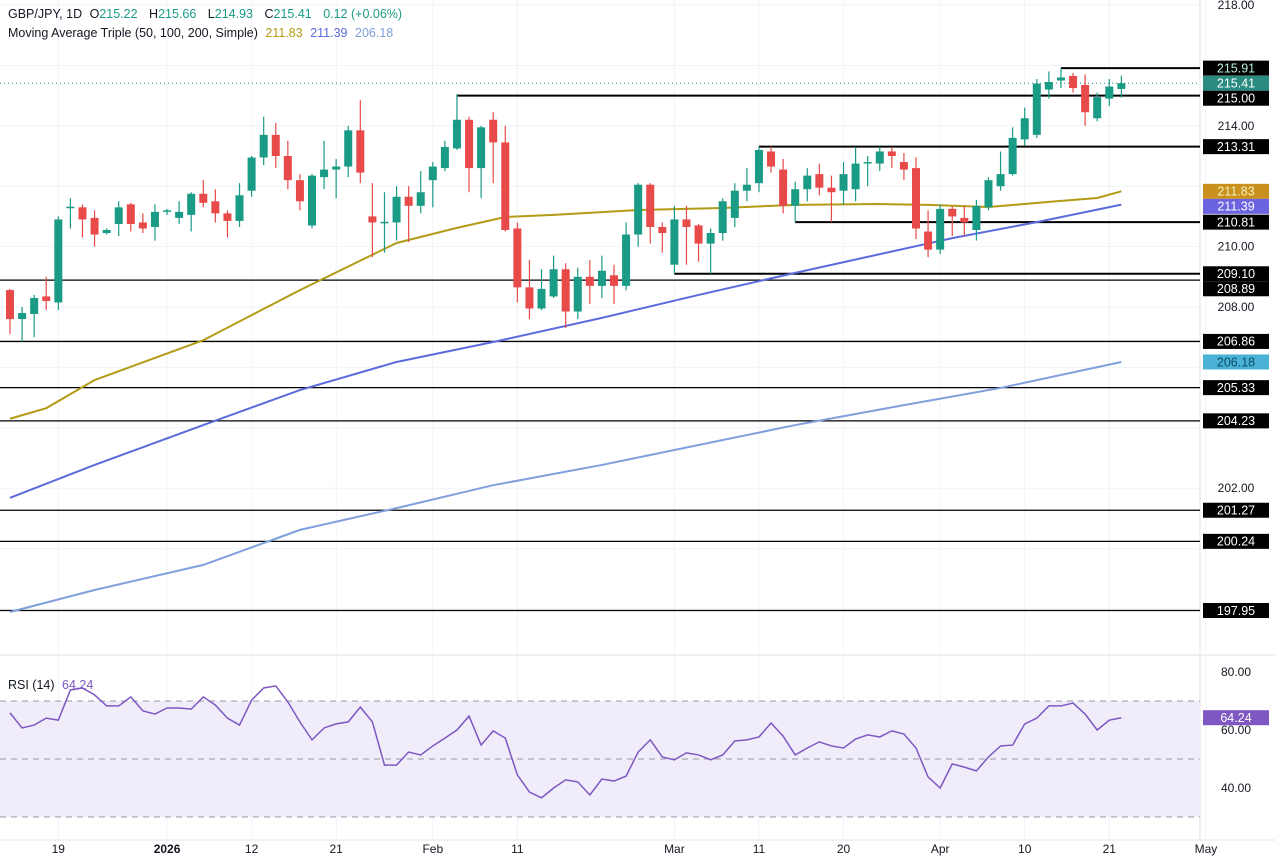  Describe the element at coordinates (635, 849) in the screenshot. I see `time-axis: 19 2026 12 21 Feb 11 Mar 11 20 Apr 10 21 May` at that location.